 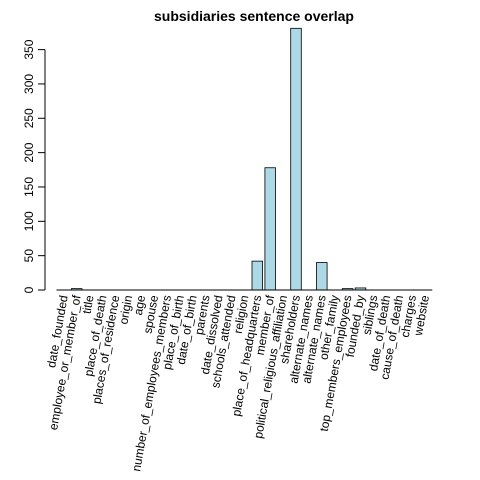 I want to click on y-tick-label: 50, so click(x=29, y=256).